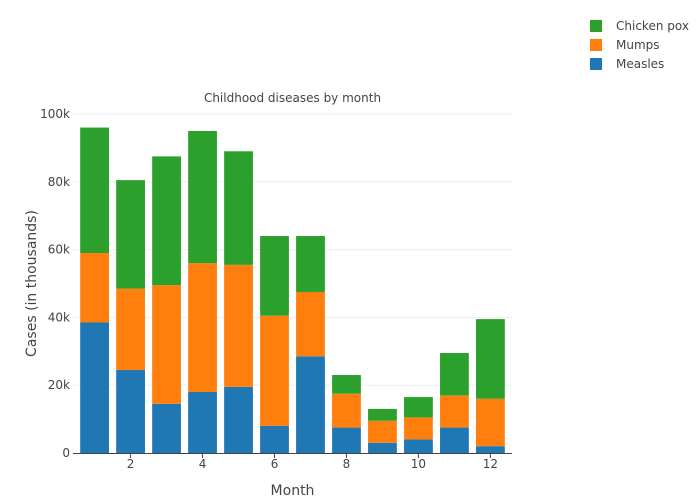 Image resolution: width=700 pixels, height=500 pixels. I want to click on y-tick-label: 40k, so click(59, 317).